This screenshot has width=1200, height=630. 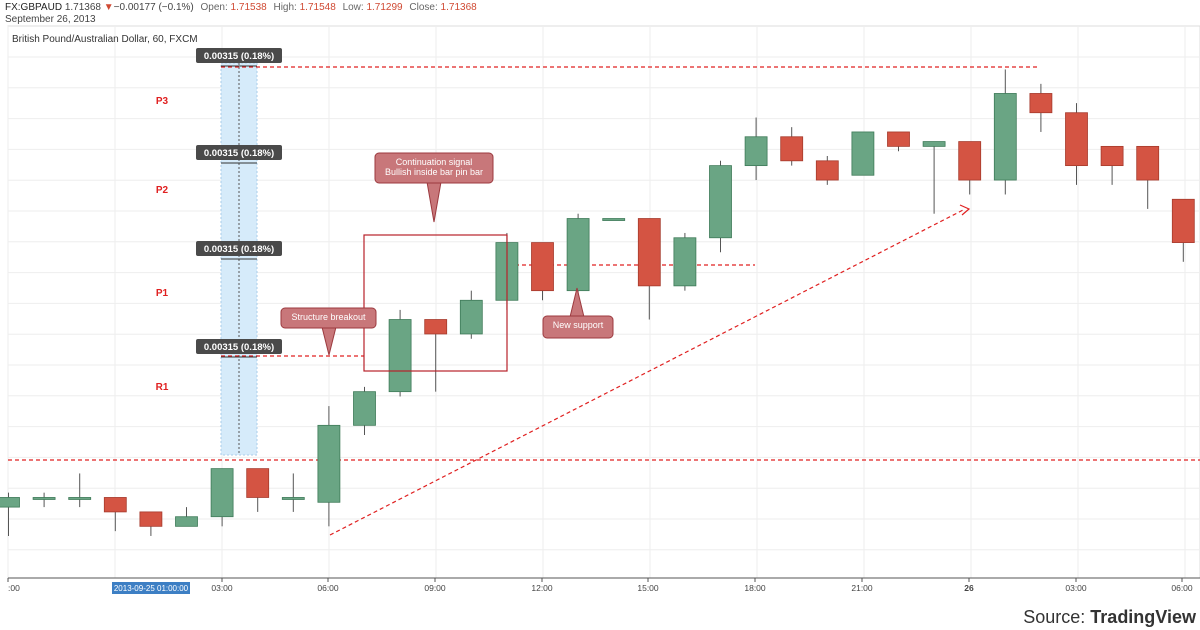 I want to click on x-tick-label: 12:00, so click(x=542, y=588).